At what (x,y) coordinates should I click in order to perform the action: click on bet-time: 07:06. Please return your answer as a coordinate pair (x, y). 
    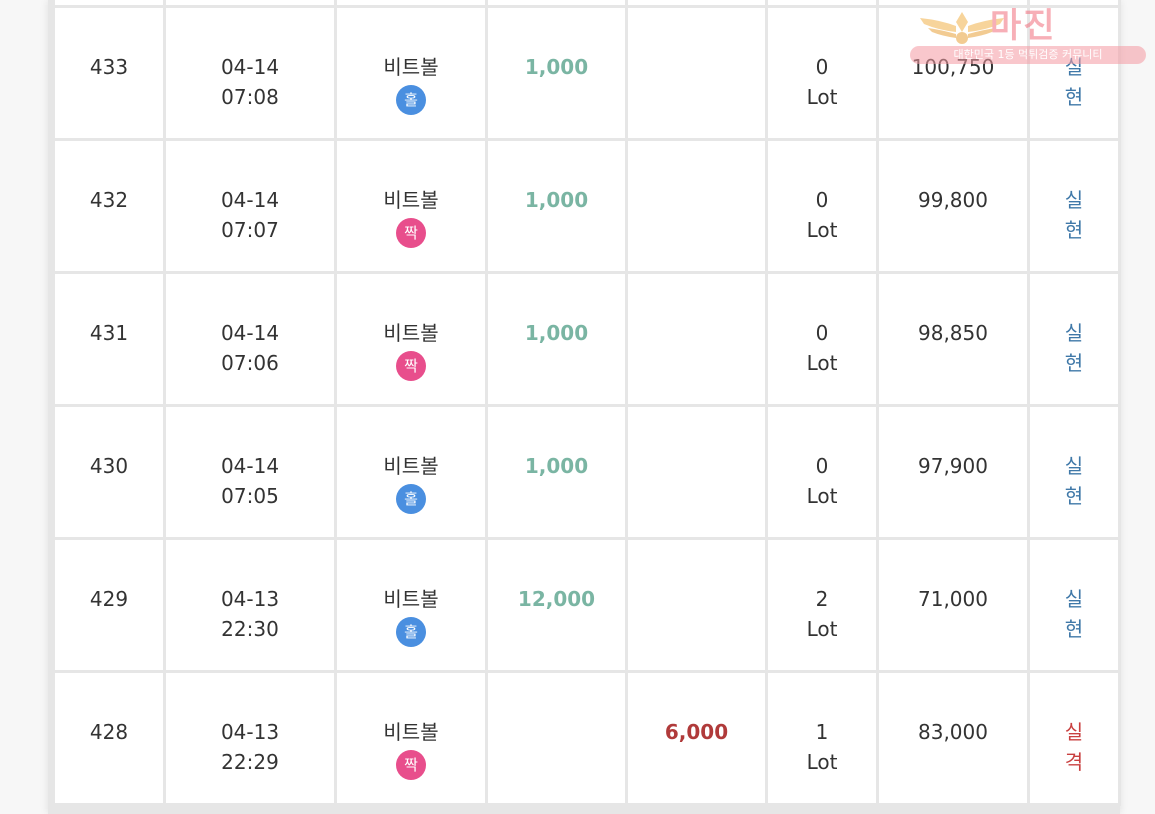
    Looking at the image, I should click on (250, 363).